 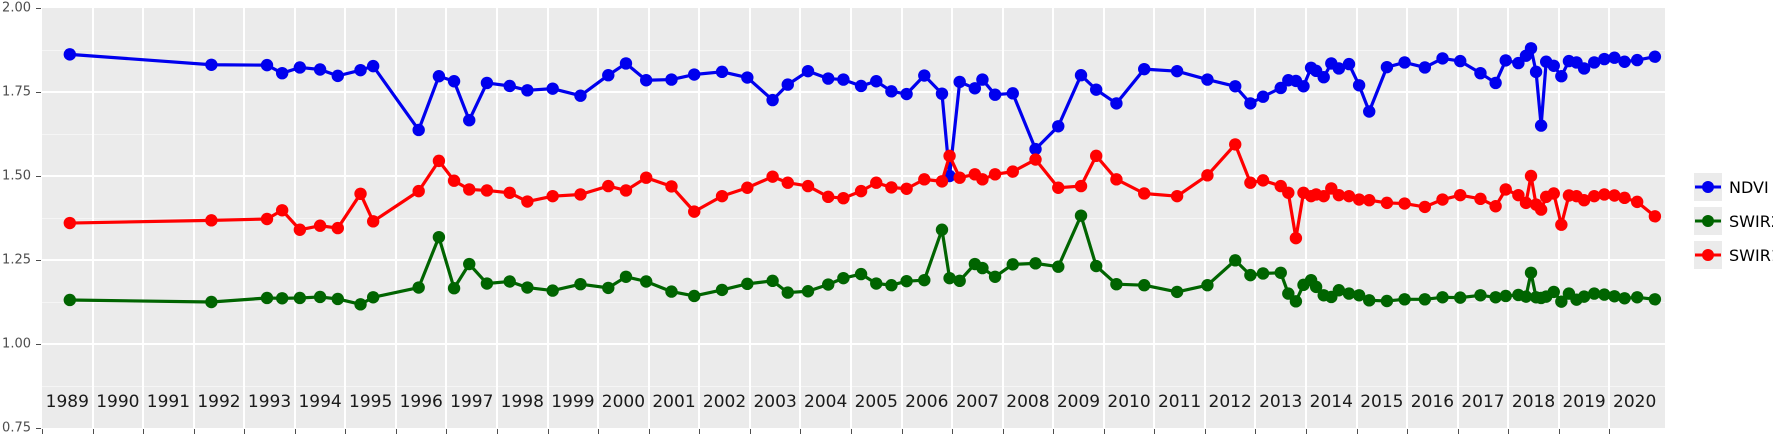 What do you see at coordinates (1432, 402) in the screenshot?
I see `x-axis-year-label: 2016` at bounding box center [1432, 402].